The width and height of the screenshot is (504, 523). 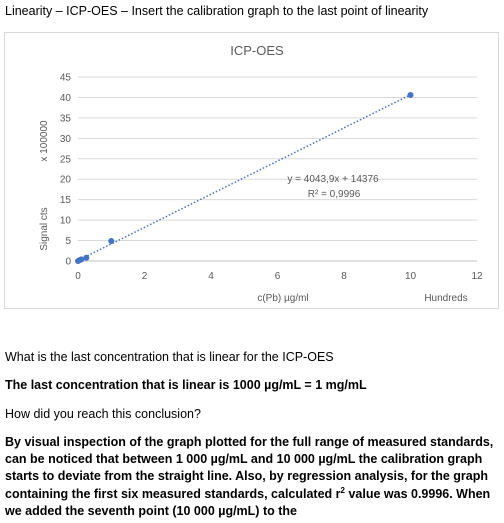 What do you see at coordinates (66, 118) in the screenshot?
I see `y-tick-label: 35` at bounding box center [66, 118].